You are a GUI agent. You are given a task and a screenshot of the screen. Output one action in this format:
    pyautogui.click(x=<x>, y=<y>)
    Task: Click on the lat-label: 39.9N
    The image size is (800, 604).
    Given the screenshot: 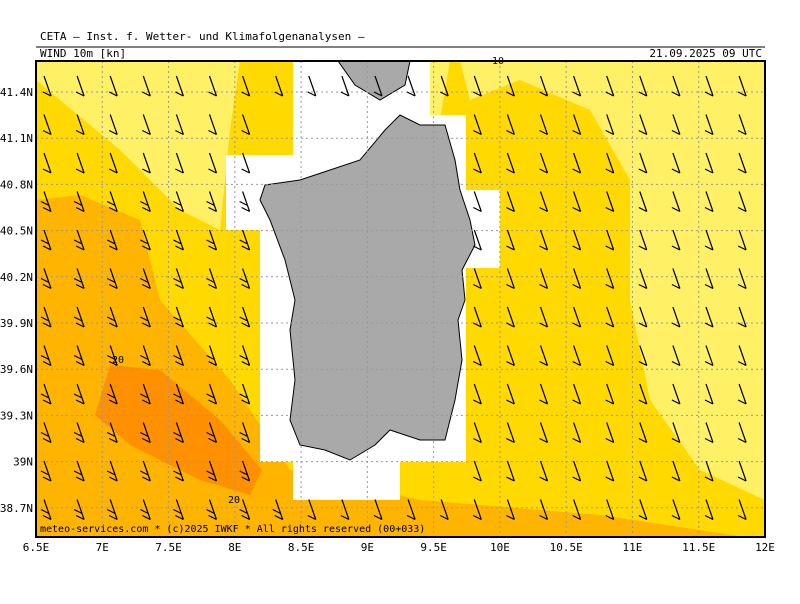 What is the action you would take?
    pyautogui.click(x=16, y=323)
    